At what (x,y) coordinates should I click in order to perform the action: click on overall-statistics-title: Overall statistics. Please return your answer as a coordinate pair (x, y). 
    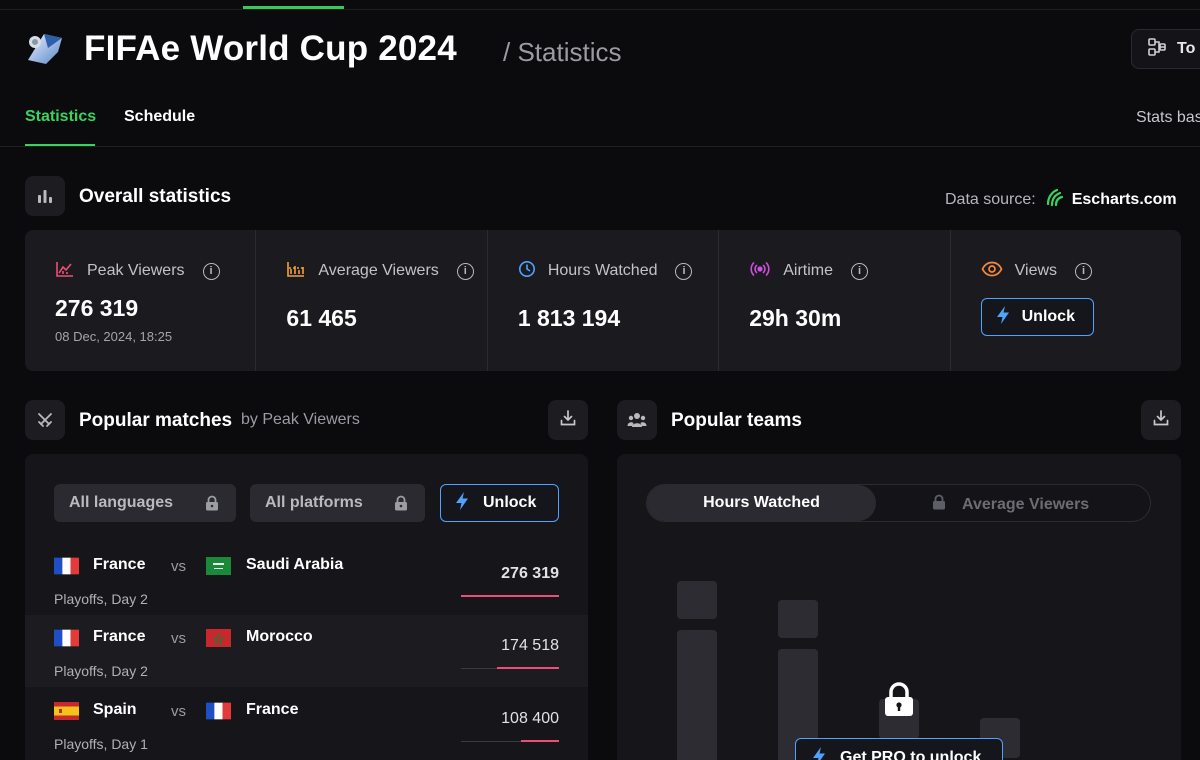
    Looking at the image, I should click on (155, 196).